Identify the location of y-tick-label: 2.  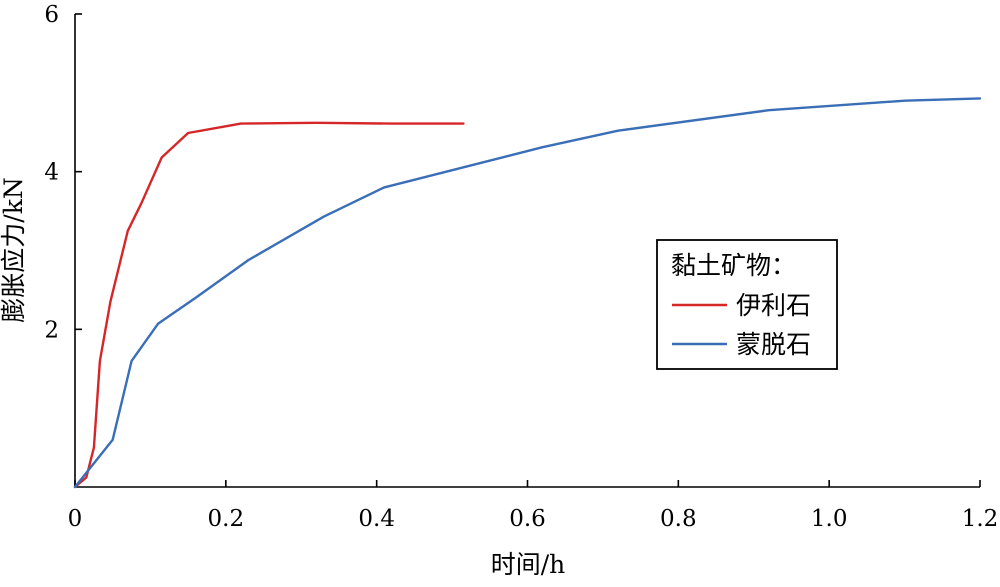
(51, 330).